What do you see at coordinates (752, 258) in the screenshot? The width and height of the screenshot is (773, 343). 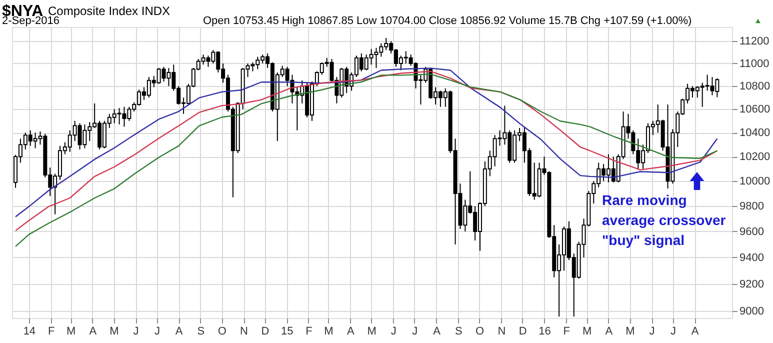 I see `y-tick-label: 9400` at bounding box center [752, 258].